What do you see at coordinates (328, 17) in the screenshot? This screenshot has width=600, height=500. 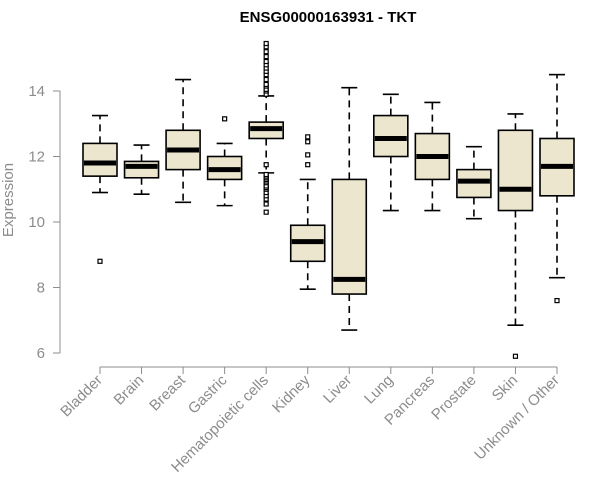 I see `chart-title: ENSG00000163931 - TKT` at bounding box center [328, 17].